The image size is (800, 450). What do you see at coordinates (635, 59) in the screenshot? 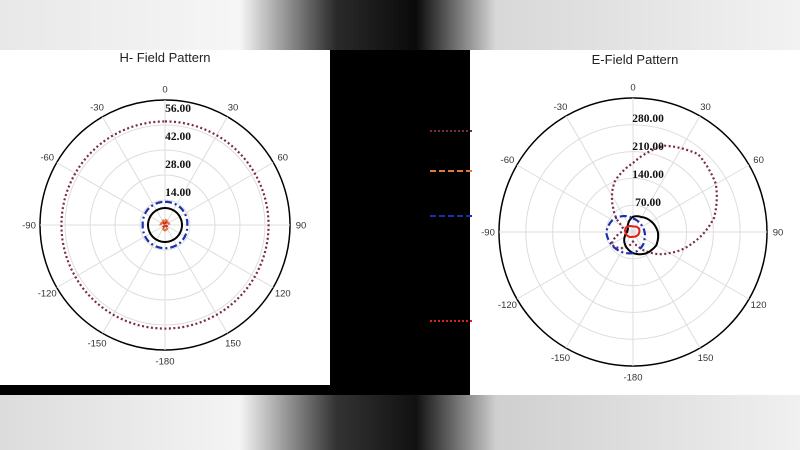
I see `chart-title: E-Field Pattern` at bounding box center [635, 59].